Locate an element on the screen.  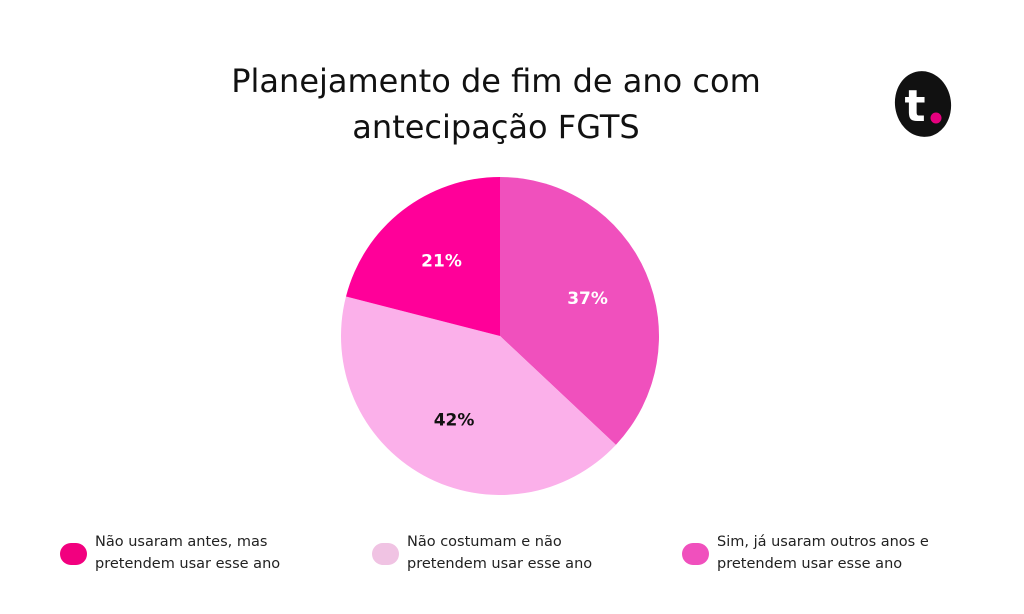
pie-slice-label-2: 21% is located at coordinates (441, 262).